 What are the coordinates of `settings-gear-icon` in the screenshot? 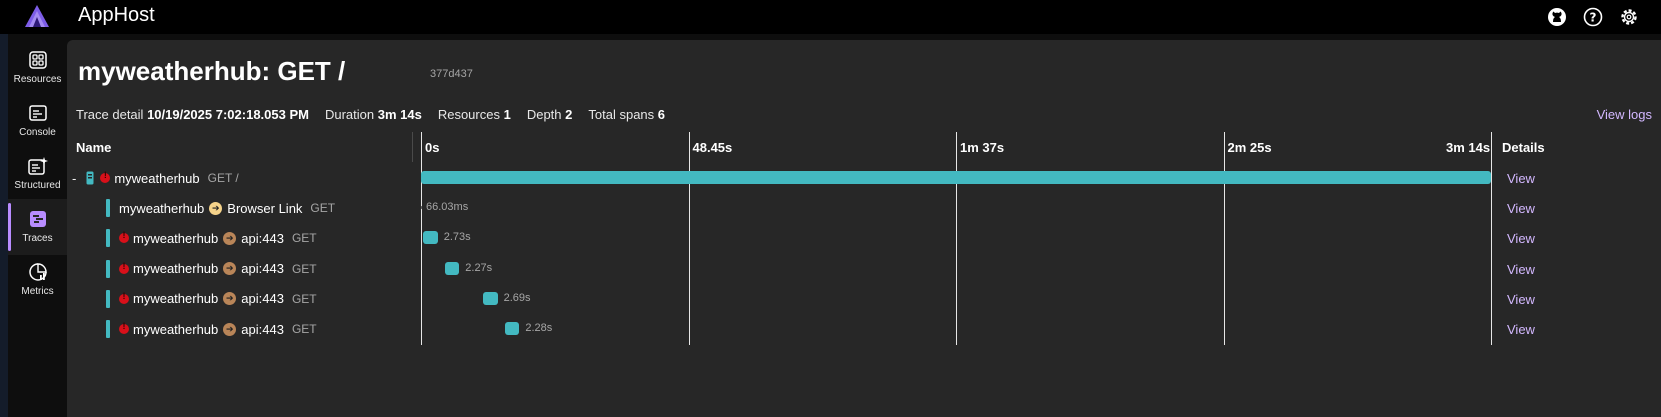 It's located at (1629, 17).